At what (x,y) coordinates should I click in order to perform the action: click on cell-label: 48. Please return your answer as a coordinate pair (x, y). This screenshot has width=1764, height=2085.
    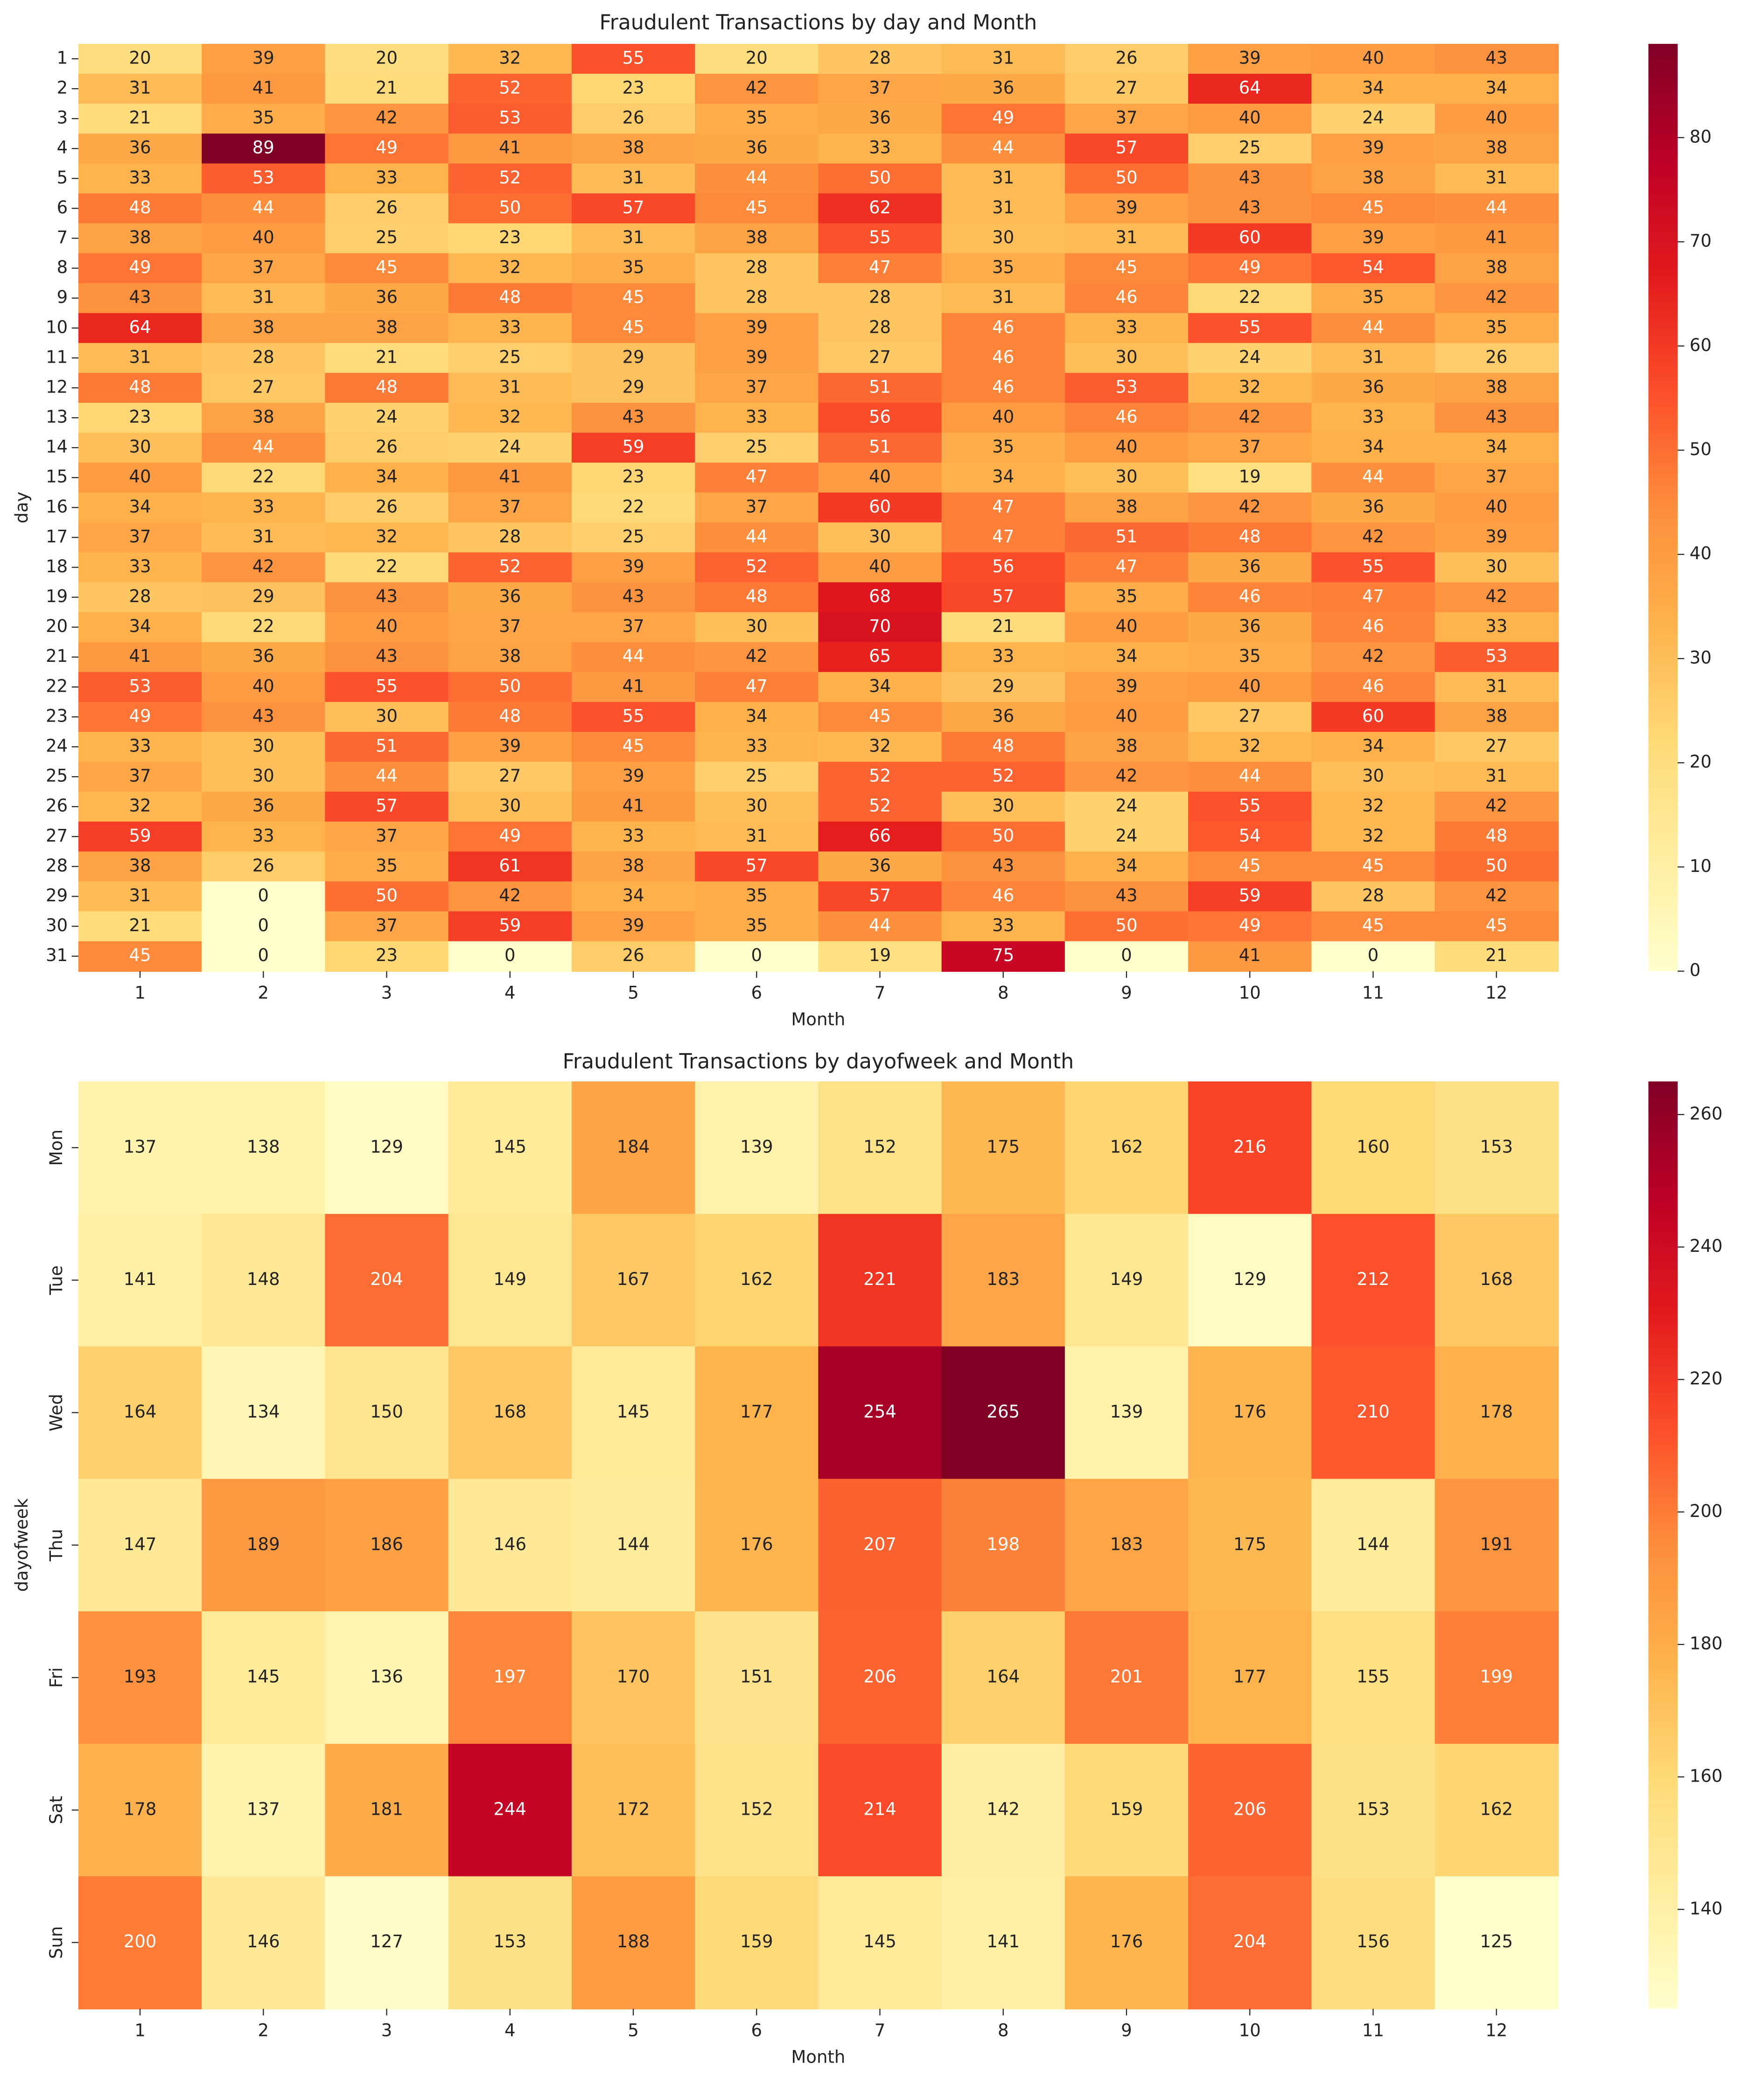
    Looking at the image, I should click on (510, 297).